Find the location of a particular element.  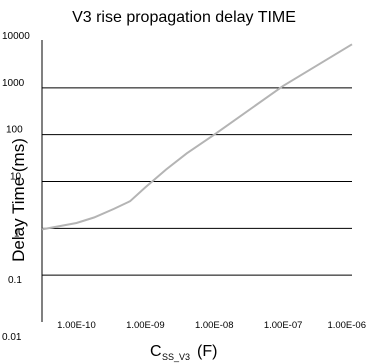

x-tick-label: 1.00E-09 is located at coordinates (145, 325).